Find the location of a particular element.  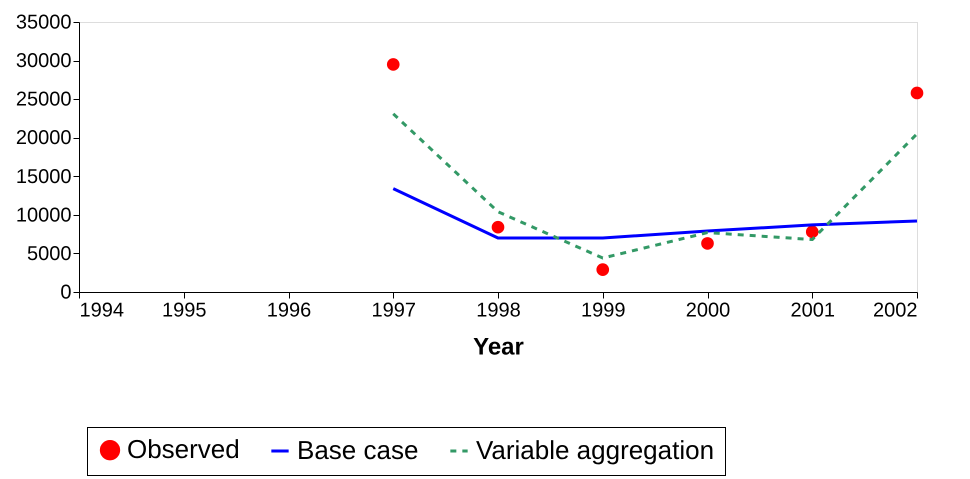

x-tick-label: 1995 is located at coordinates (184, 311).